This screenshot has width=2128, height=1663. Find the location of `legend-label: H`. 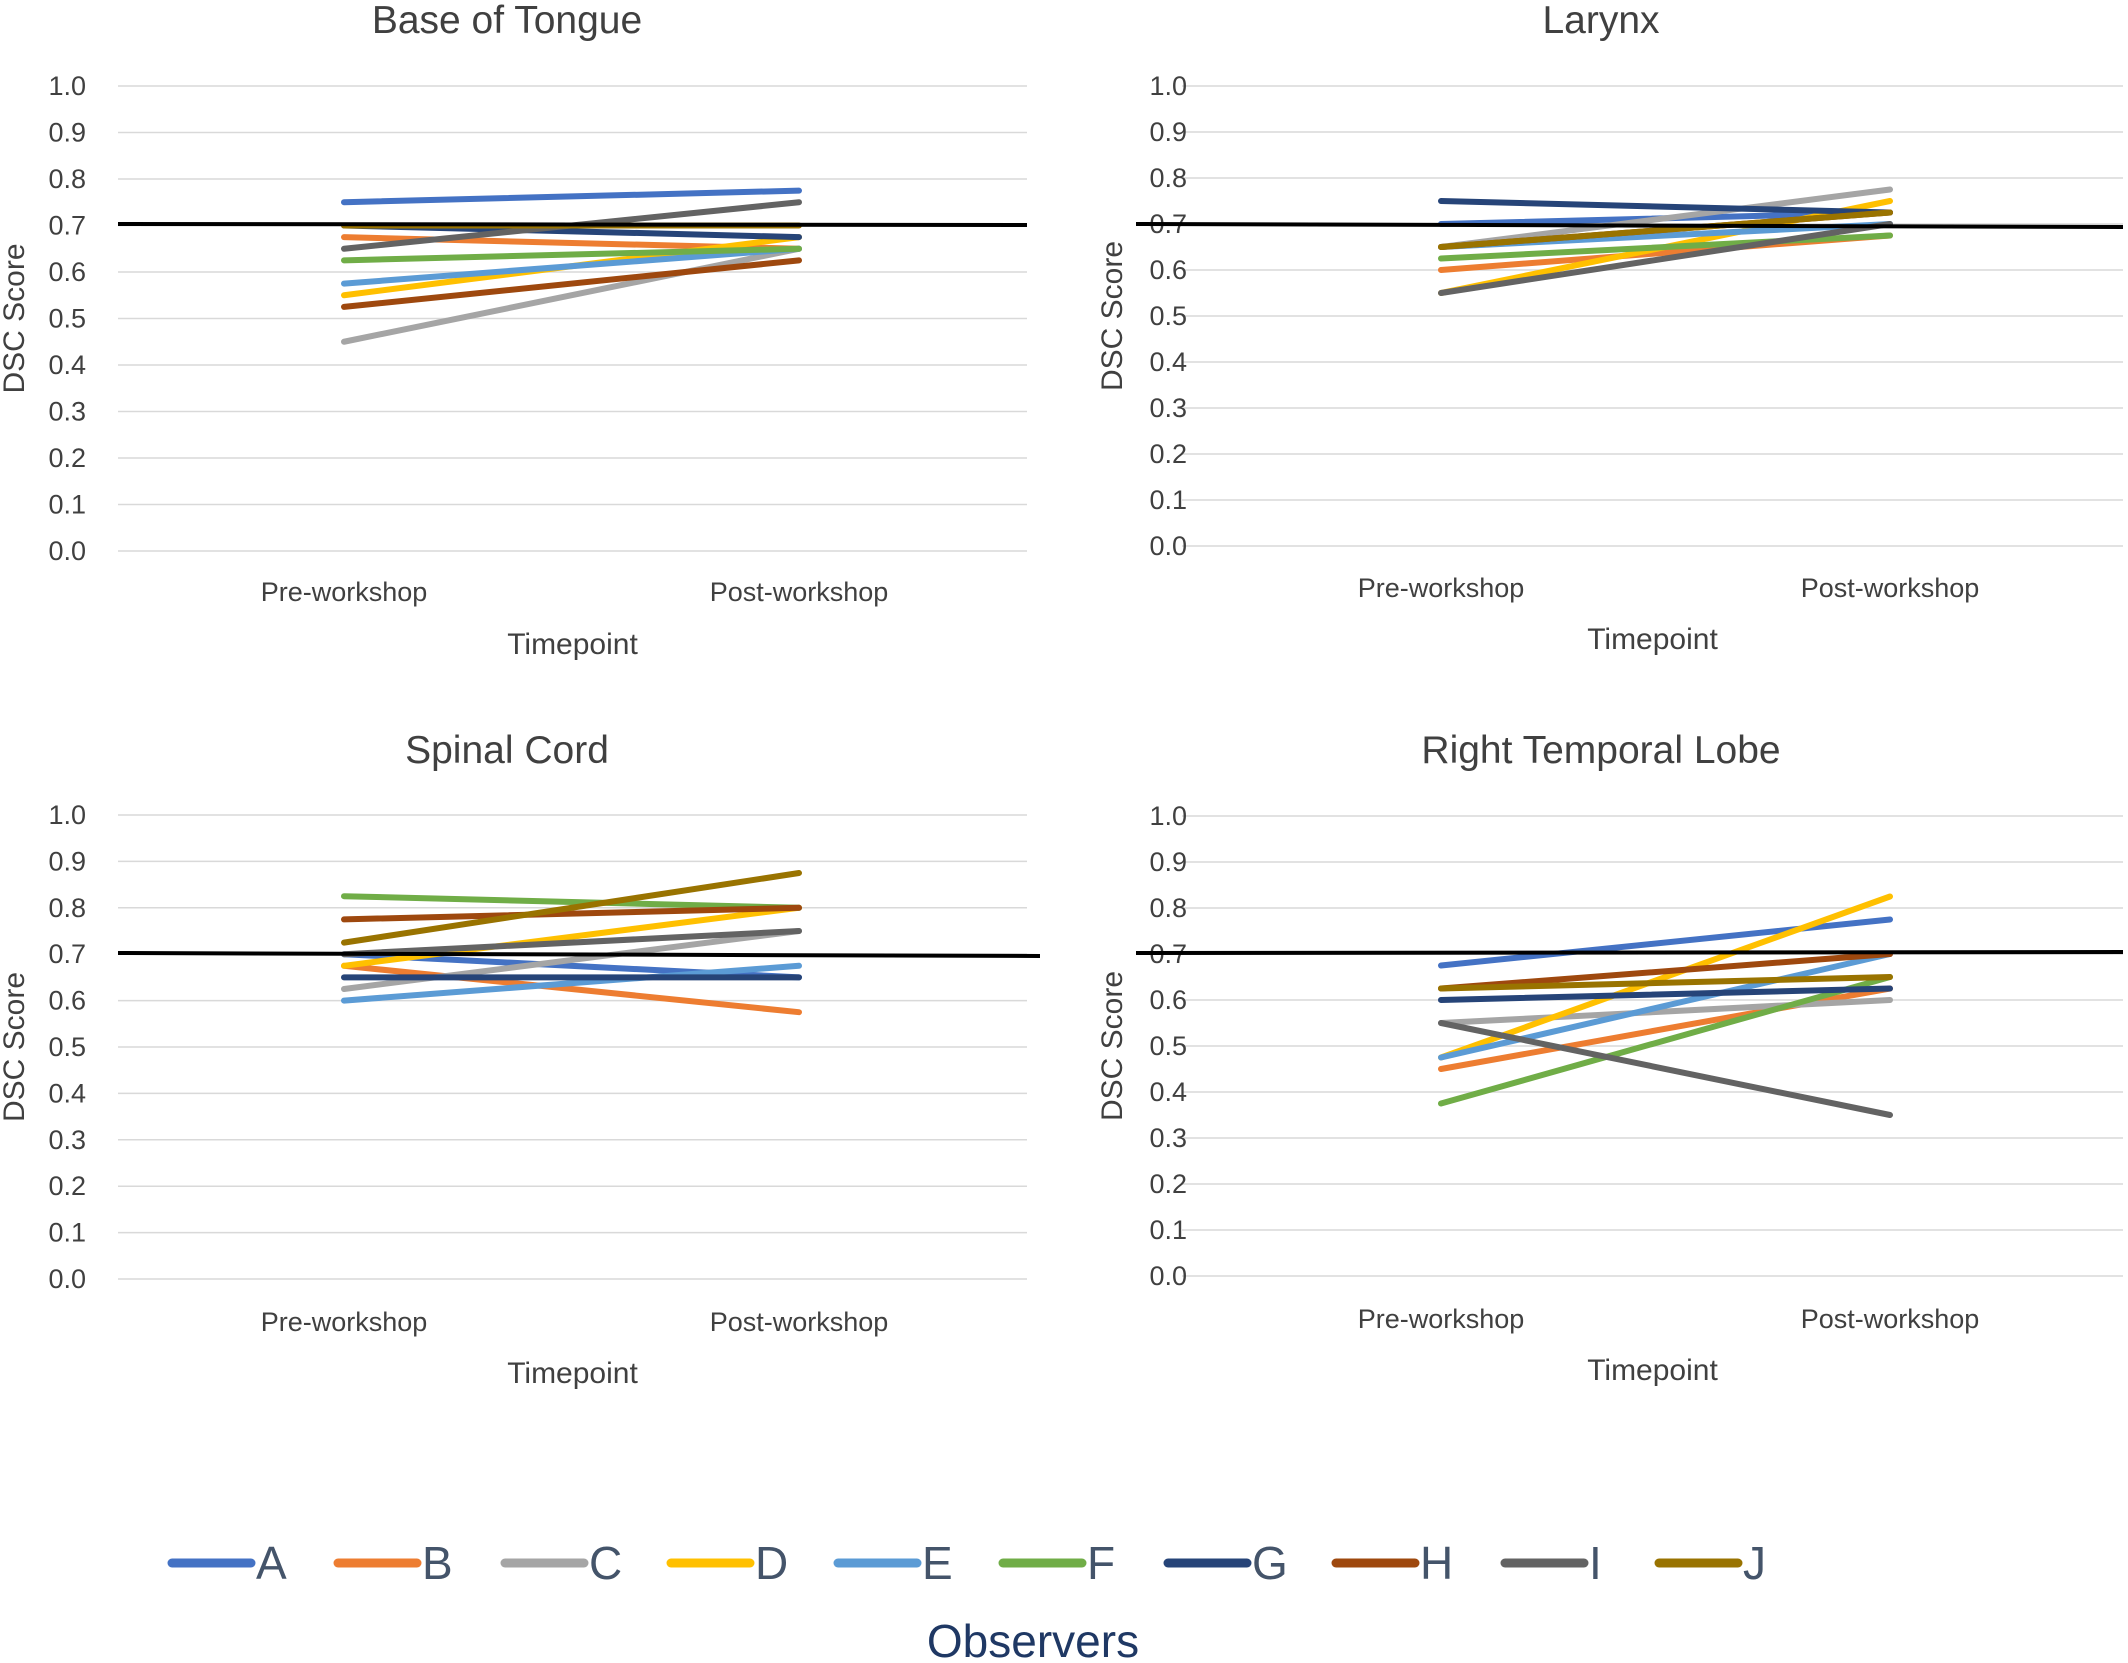

legend-label: H is located at coordinates (1436, 1563).